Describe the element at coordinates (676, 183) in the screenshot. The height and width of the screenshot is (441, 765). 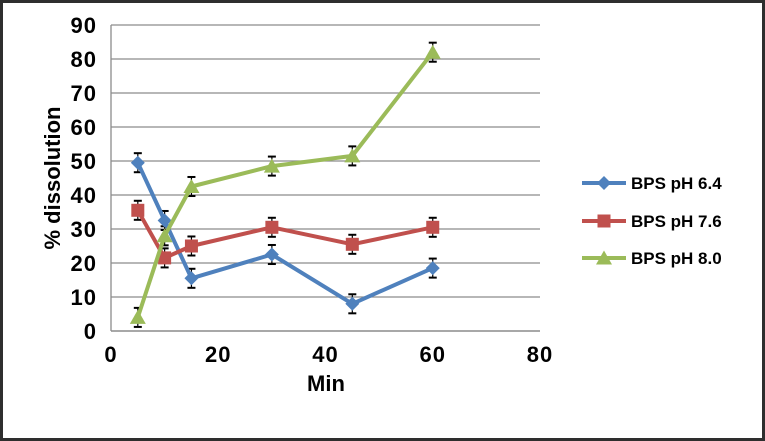
I see `legend-label: BPS pH 6.4` at that location.